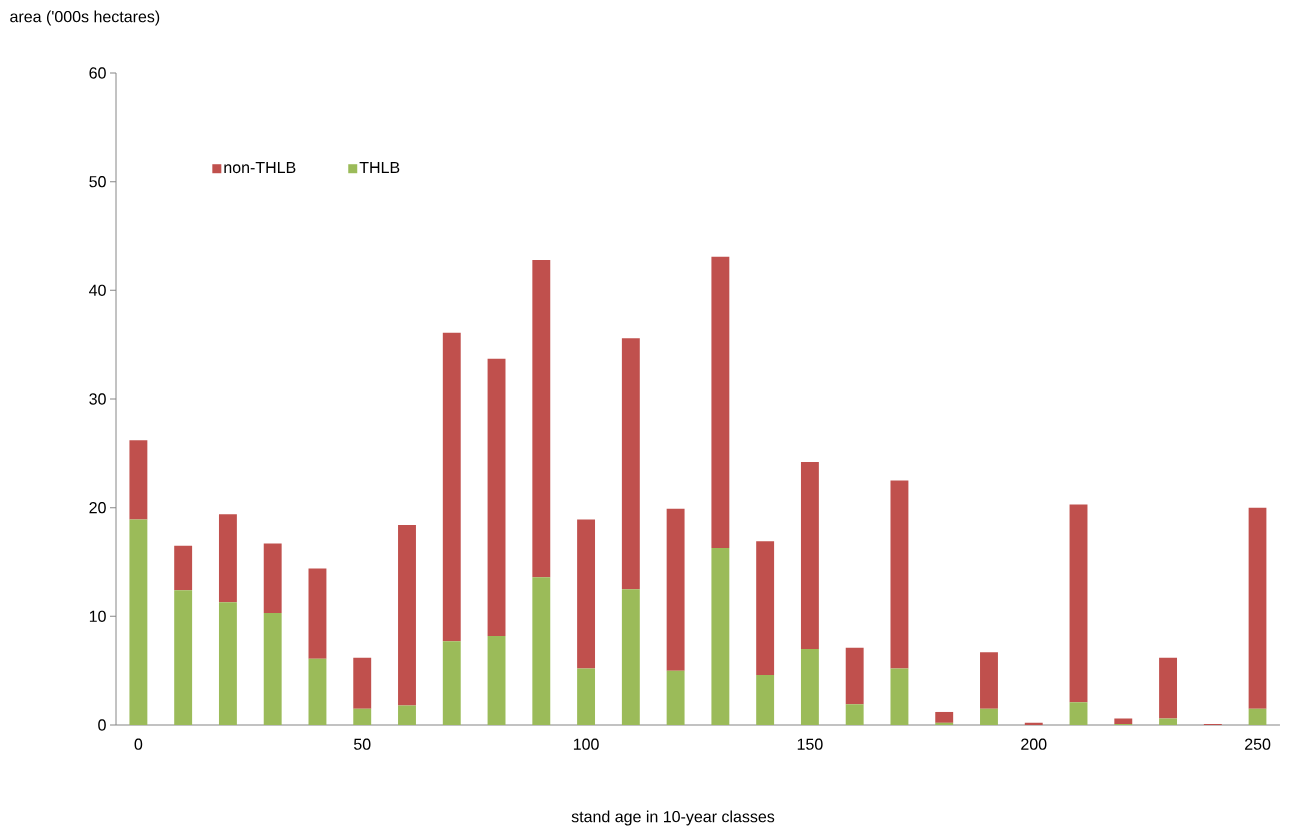  What do you see at coordinates (362, 744) in the screenshot?
I see `x-tick-label: 50` at bounding box center [362, 744].